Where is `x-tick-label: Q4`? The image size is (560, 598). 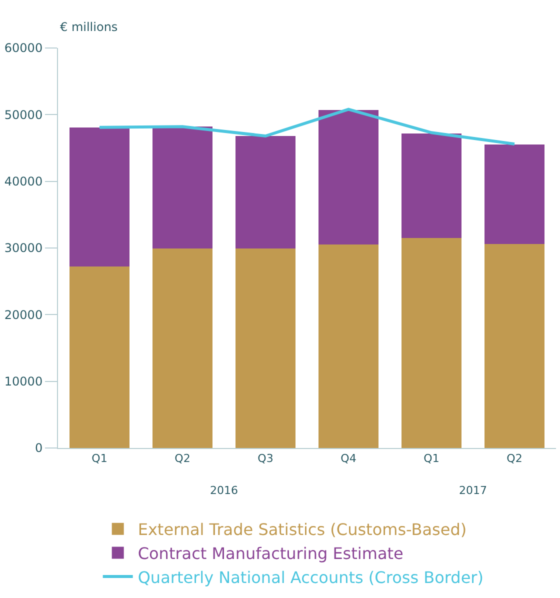 x-tick-label: Q4 is located at coordinates (348, 459).